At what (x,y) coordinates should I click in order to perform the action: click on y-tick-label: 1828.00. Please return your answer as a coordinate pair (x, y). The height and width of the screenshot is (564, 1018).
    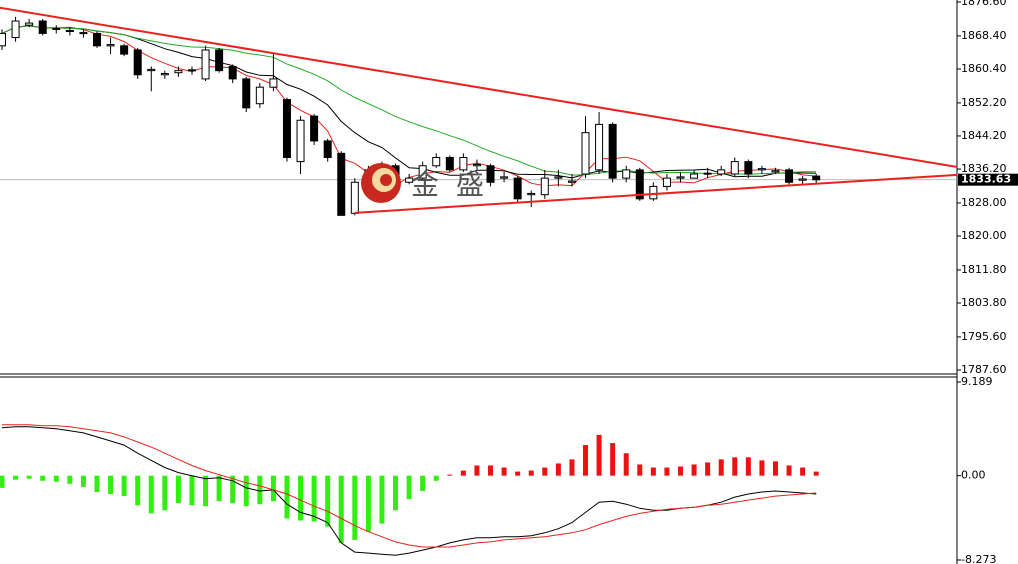
    Looking at the image, I should click on (984, 202).